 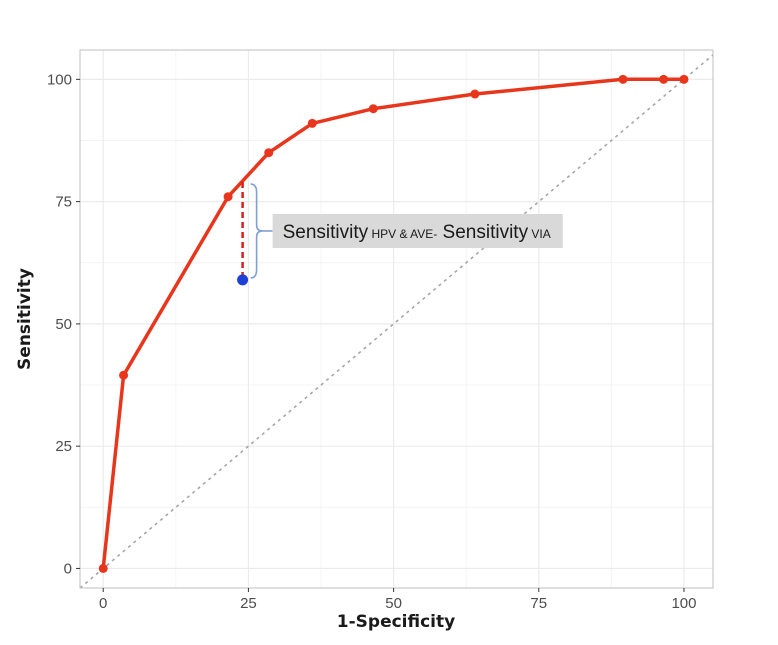 What do you see at coordinates (248, 603) in the screenshot?
I see `x-tick-label: 25` at bounding box center [248, 603].